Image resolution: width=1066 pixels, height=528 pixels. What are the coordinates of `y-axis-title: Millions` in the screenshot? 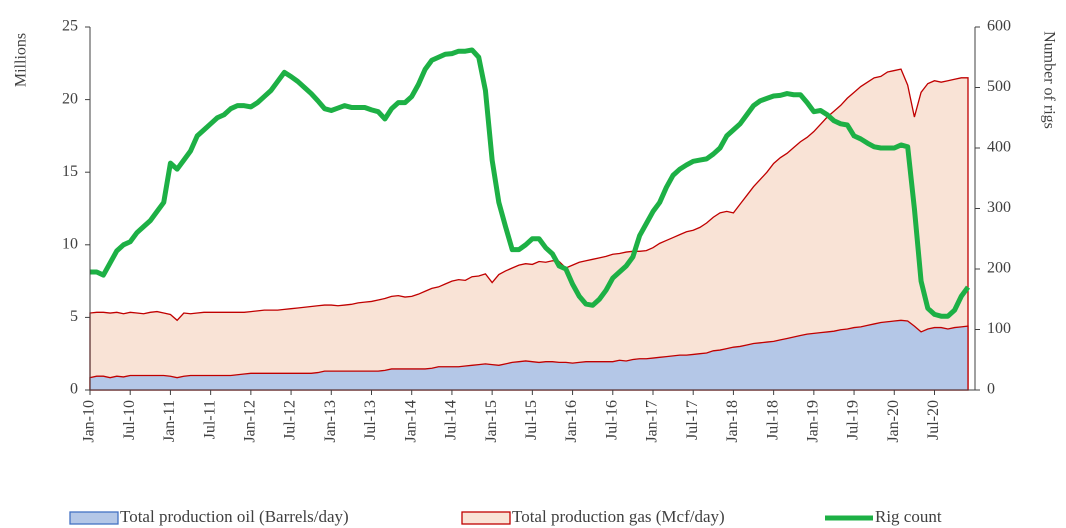 It's located at (21, 60).